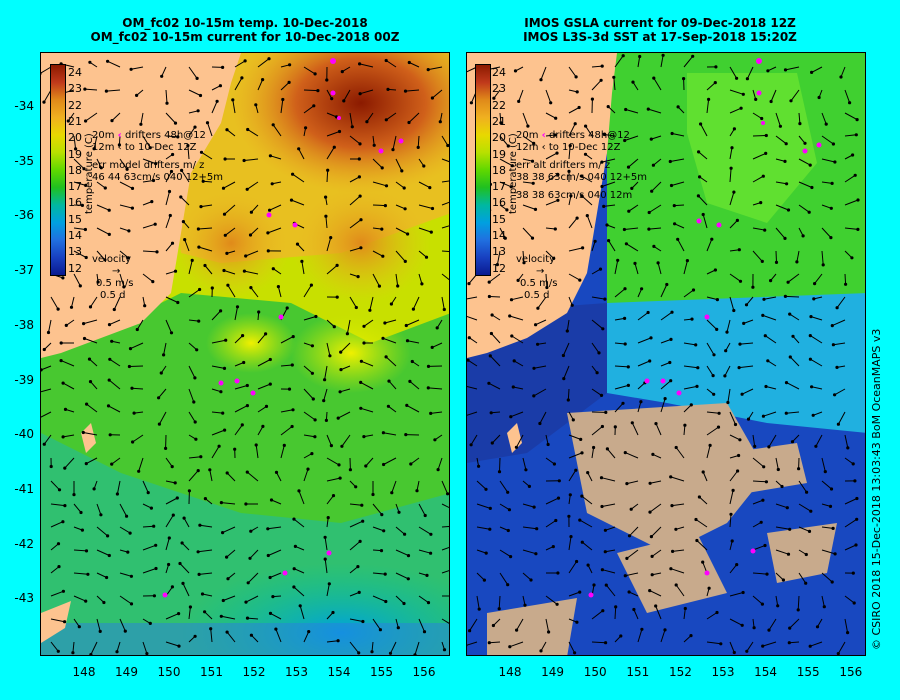  What do you see at coordinates (660, 37) in the screenshot?
I see `right-title-line2: IMOS L3S-3d SST at 17-Sep-2018 15:20Z` at bounding box center [660, 37].